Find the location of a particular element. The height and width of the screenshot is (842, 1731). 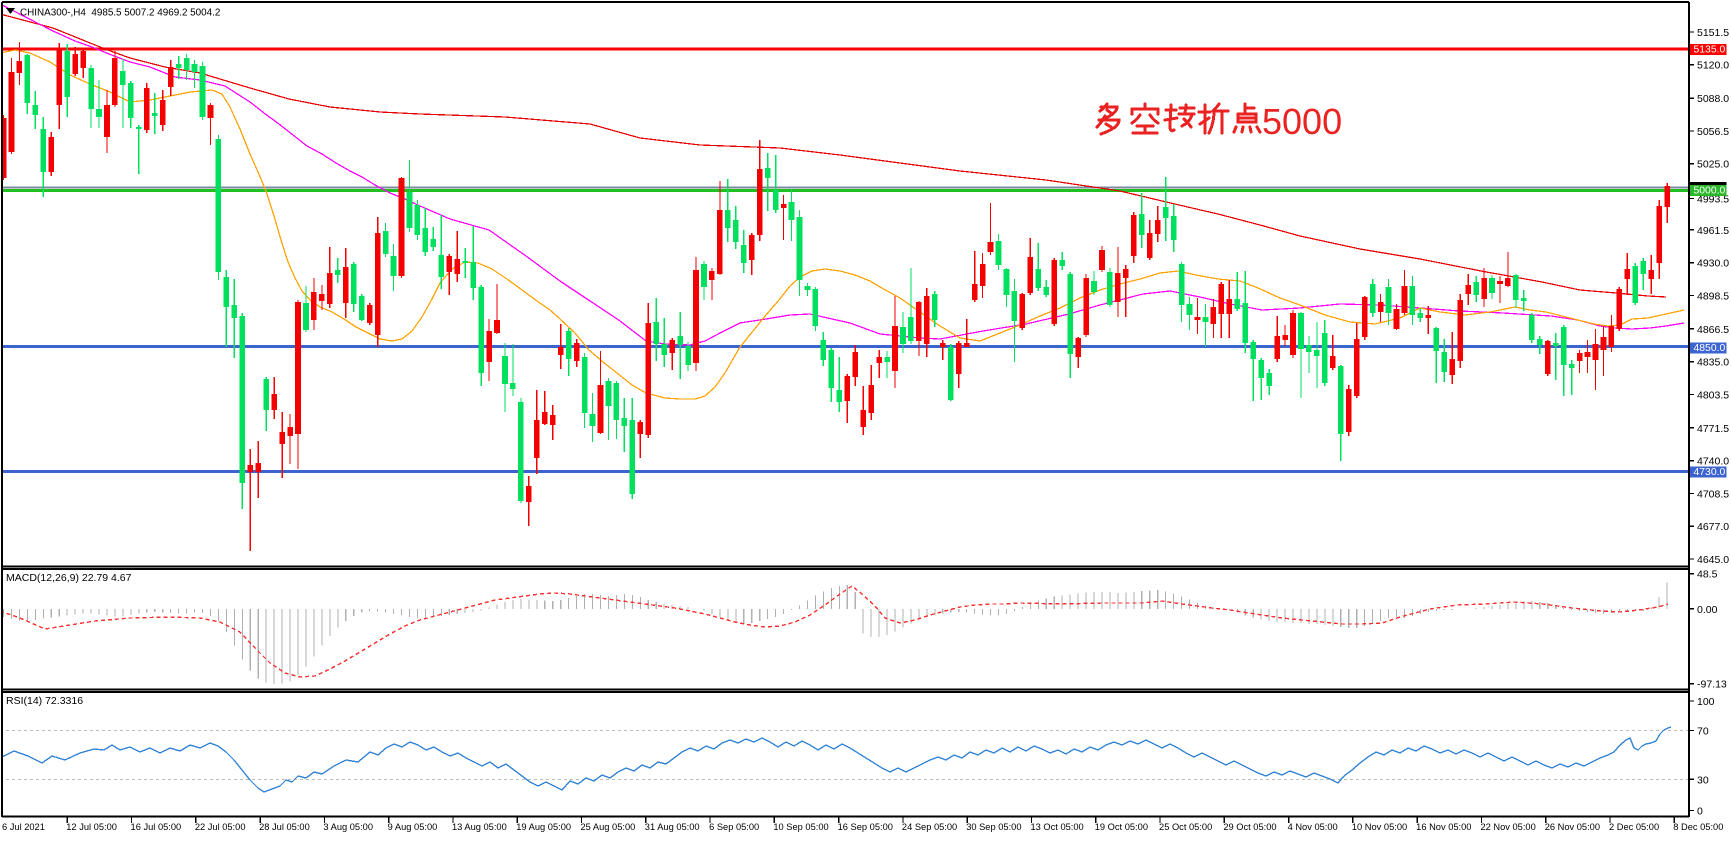

svg-text: RSI(14) 72.3316 is located at coordinates (44, 701).